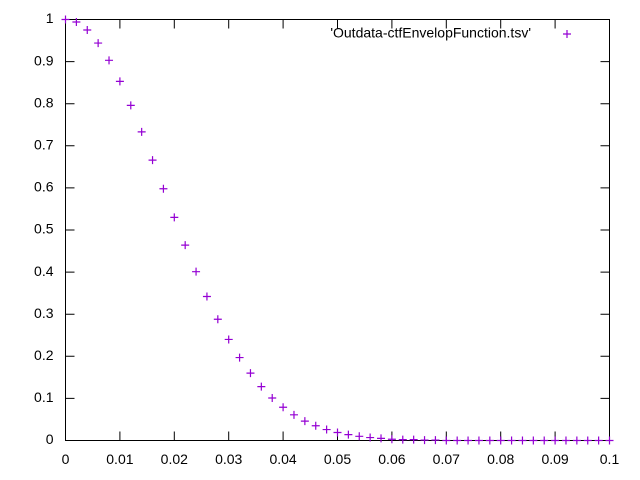 The width and height of the screenshot is (640, 480). Describe the element at coordinates (337, 459) in the screenshot. I see `x-tick-label: 0.05` at that location.